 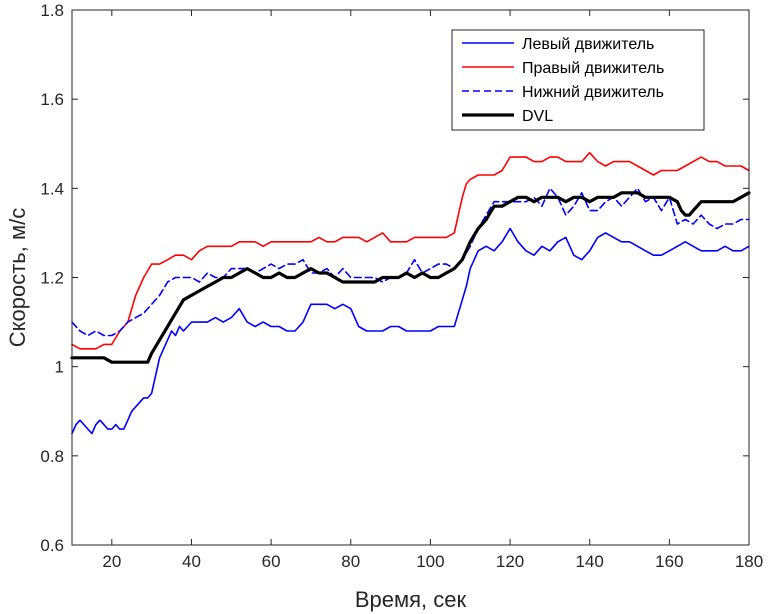 What do you see at coordinates (350, 561) in the screenshot?
I see `x-tick-label: 80` at bounding box center [350, 561].